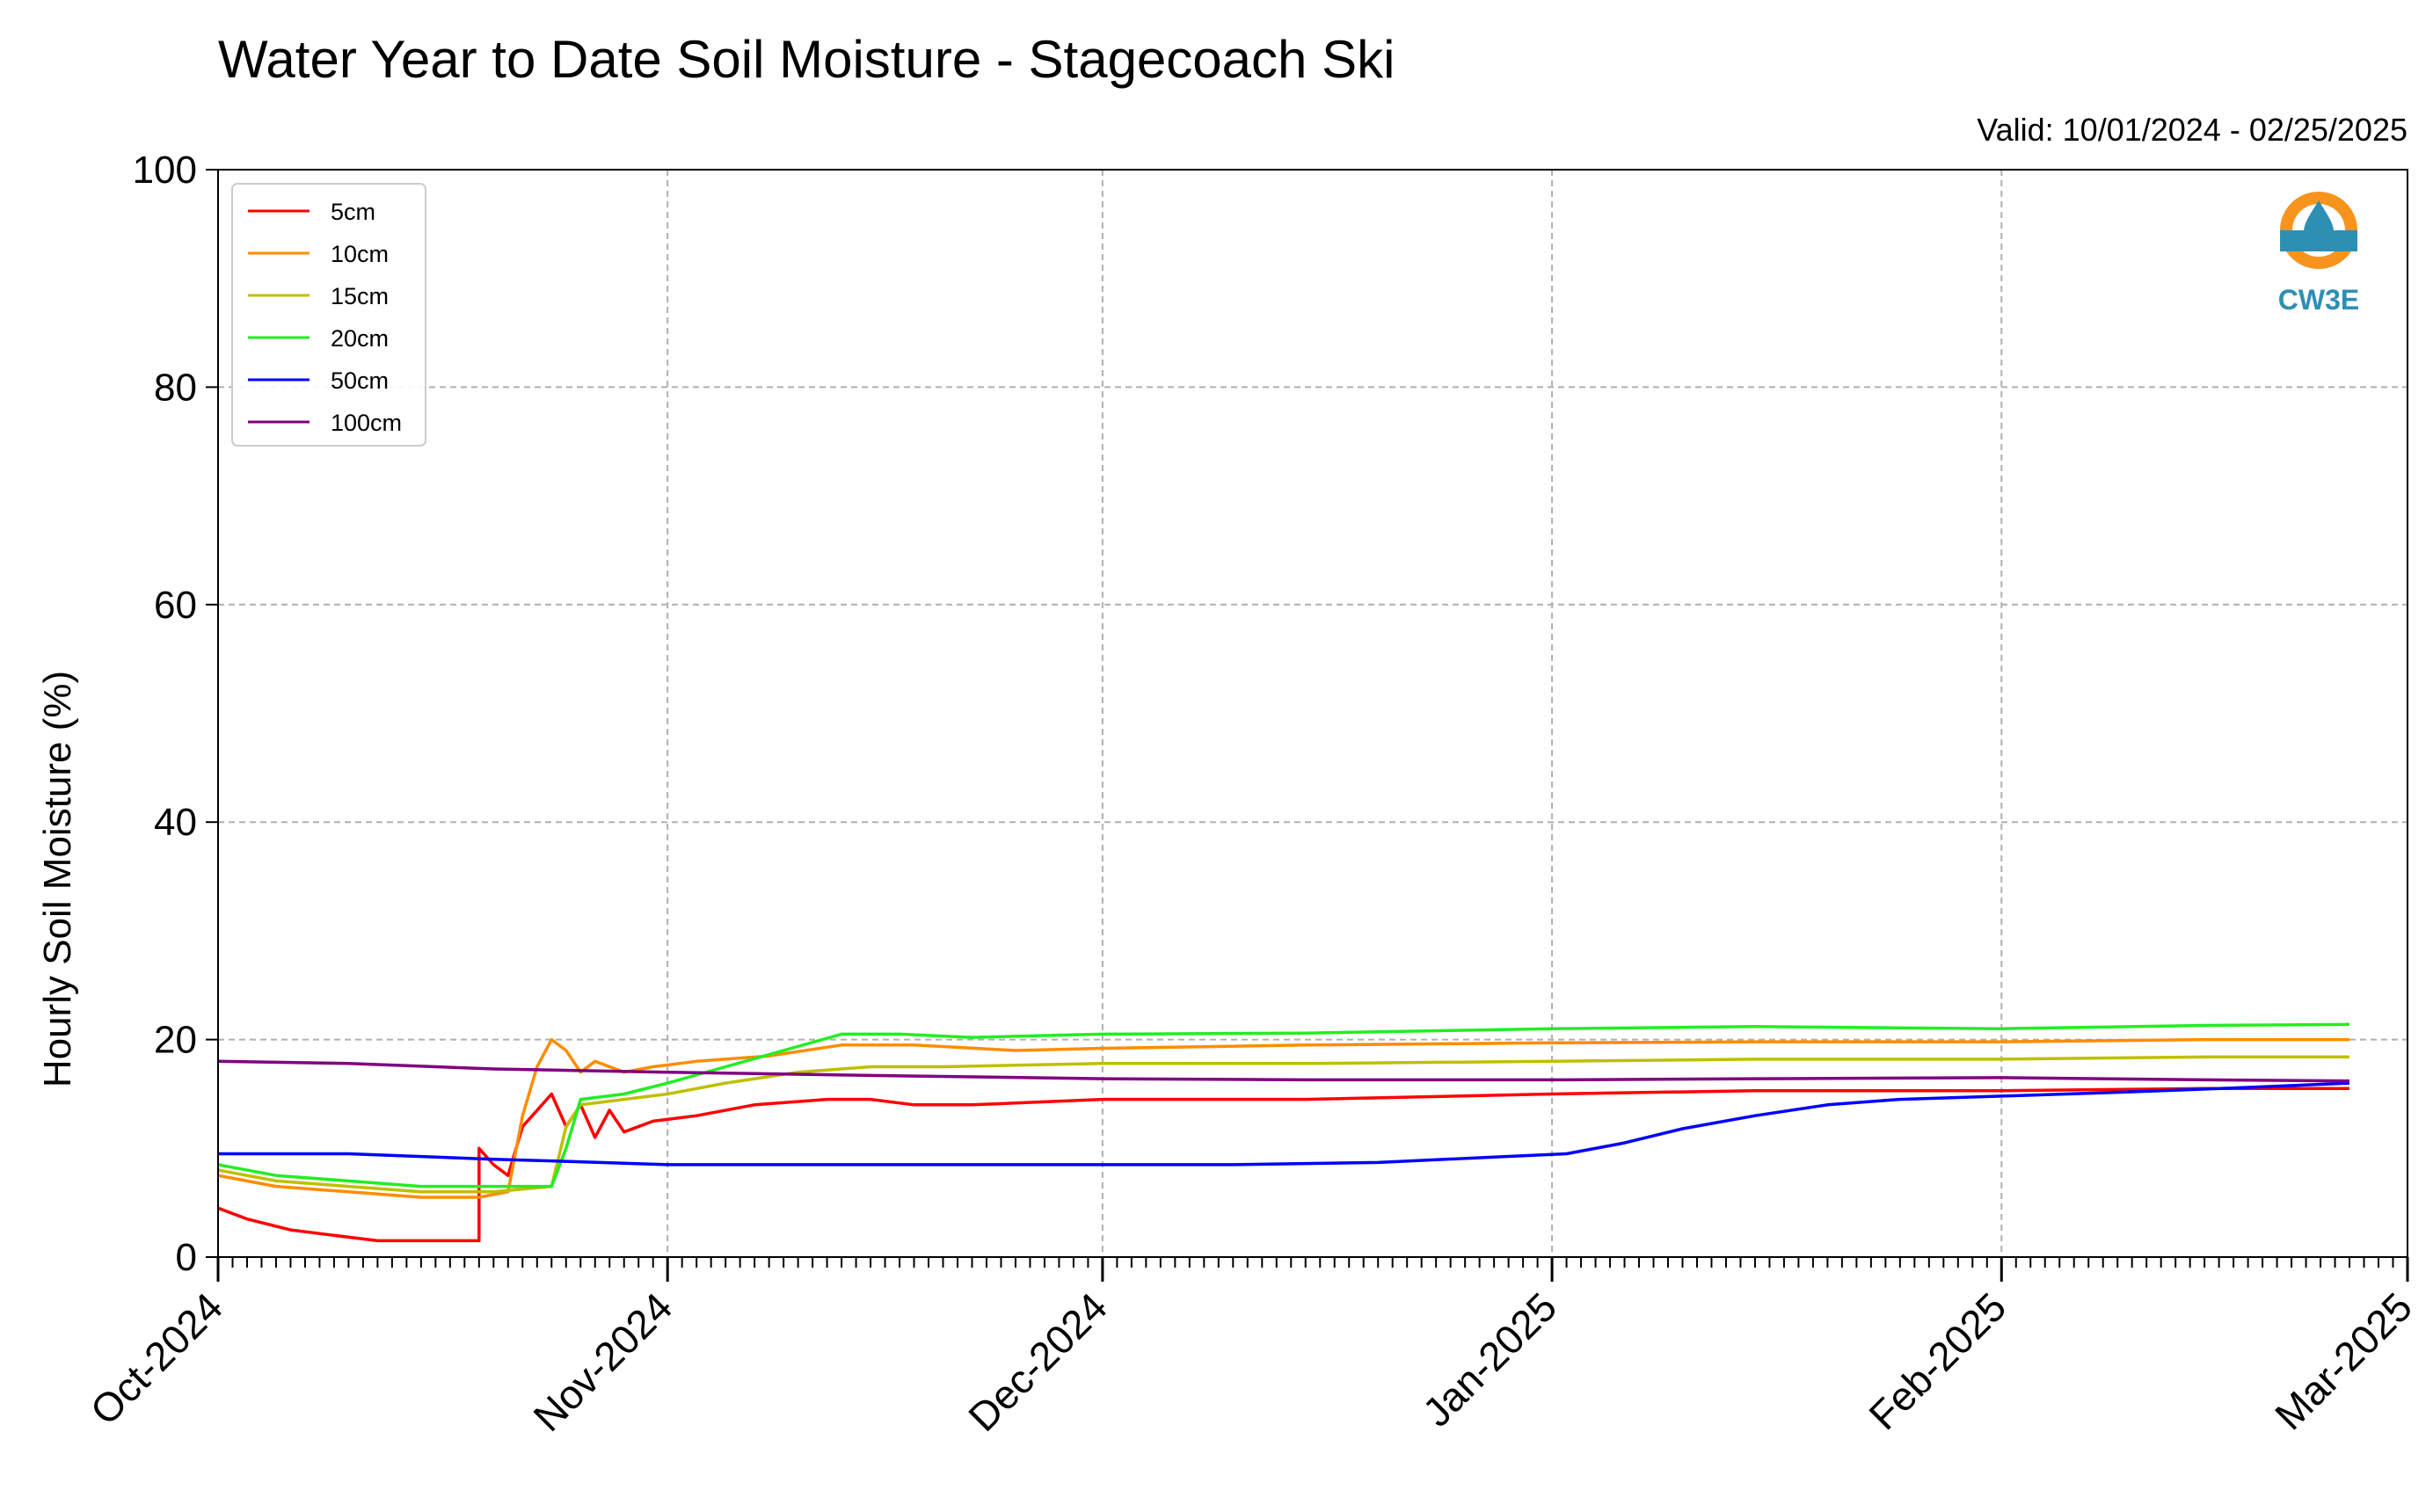 This screenshot has height=1512, width=2433. I want to click on y-tick-label: 80, so click(175, 388).